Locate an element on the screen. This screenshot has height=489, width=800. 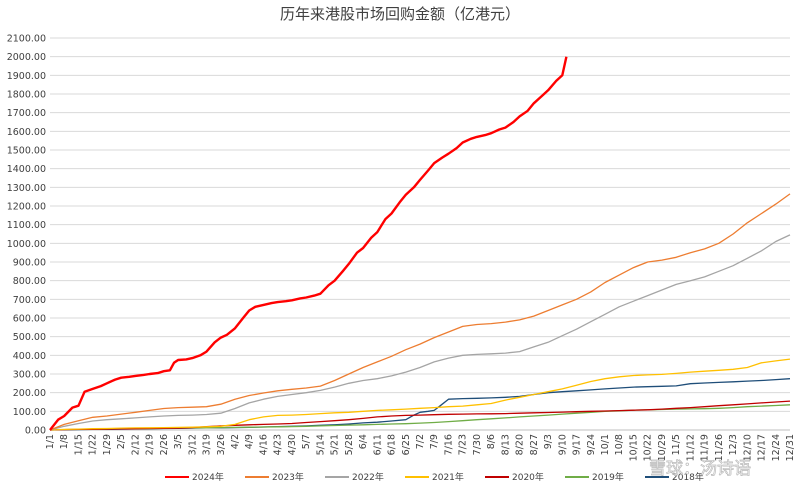
x-tick-label: 12/10 is located at coordinates (747, 447).